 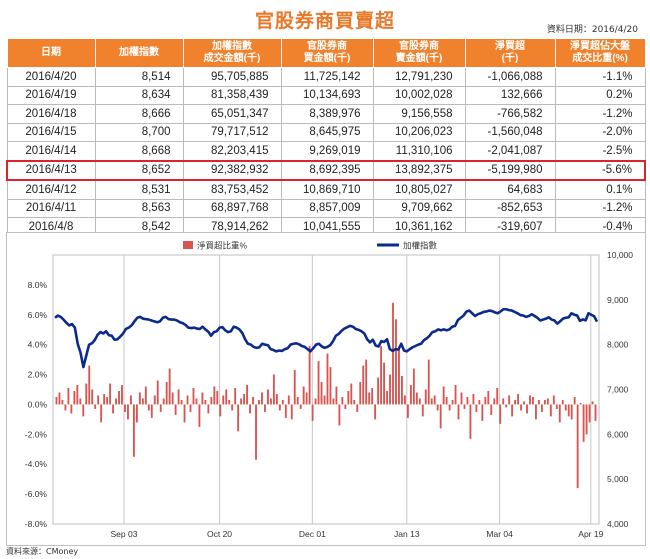 I want to click on table-cell: 2016/4/20, so click(x=51, y=77).